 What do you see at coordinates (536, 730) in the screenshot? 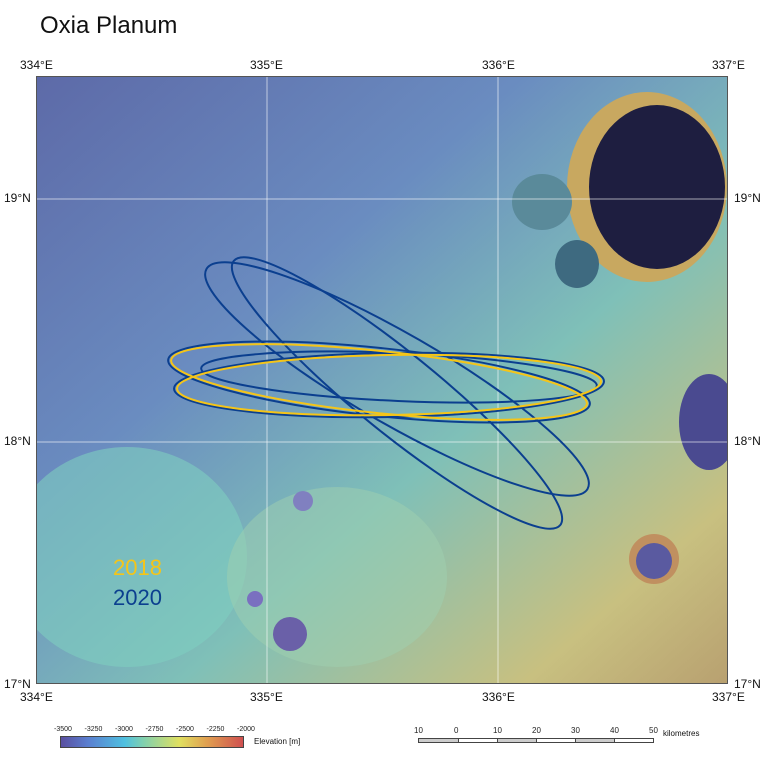
I see `scale-tick: 20` at bounding box center [536, 730].